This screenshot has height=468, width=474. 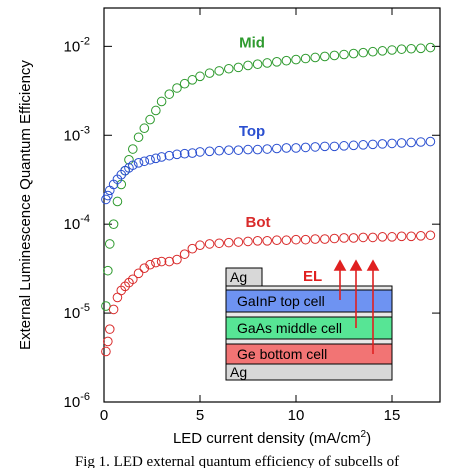 I want to click on x-tick-label: 10, so click(x=296, y=415).